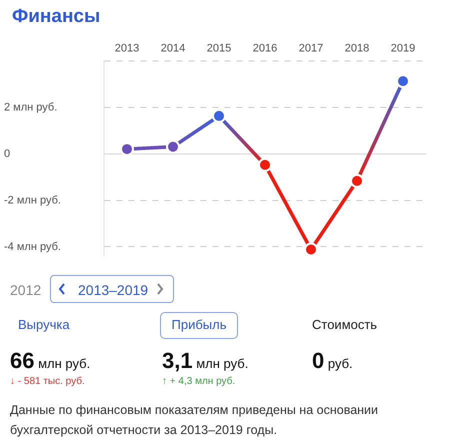 This screenshot has width=450, height=445. I want to click on text: Стоимость, so click(345, 324).